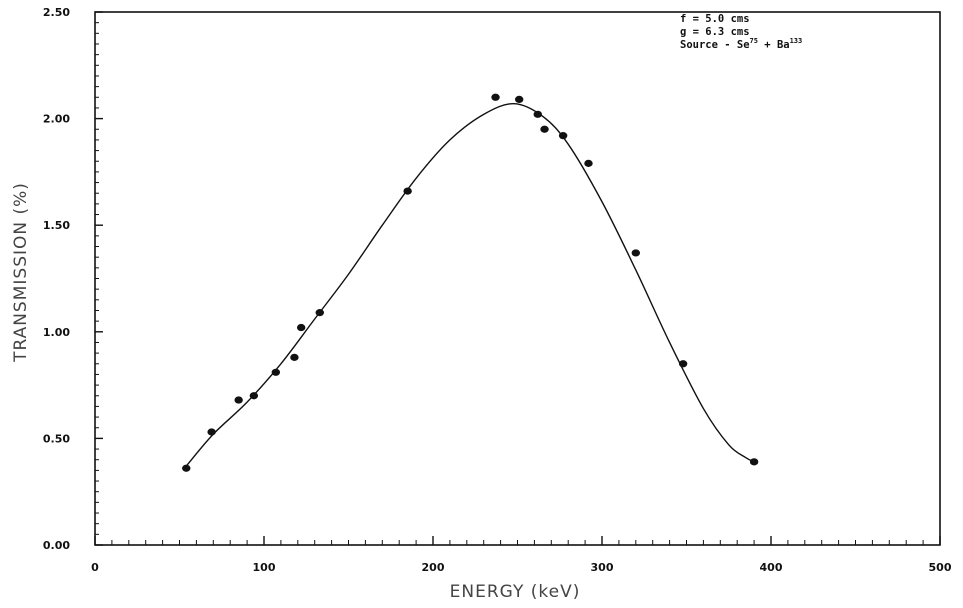  Describe the element at coordinates (264, 567) in the screenshot. I see `x-tick-label: 100` at that location.